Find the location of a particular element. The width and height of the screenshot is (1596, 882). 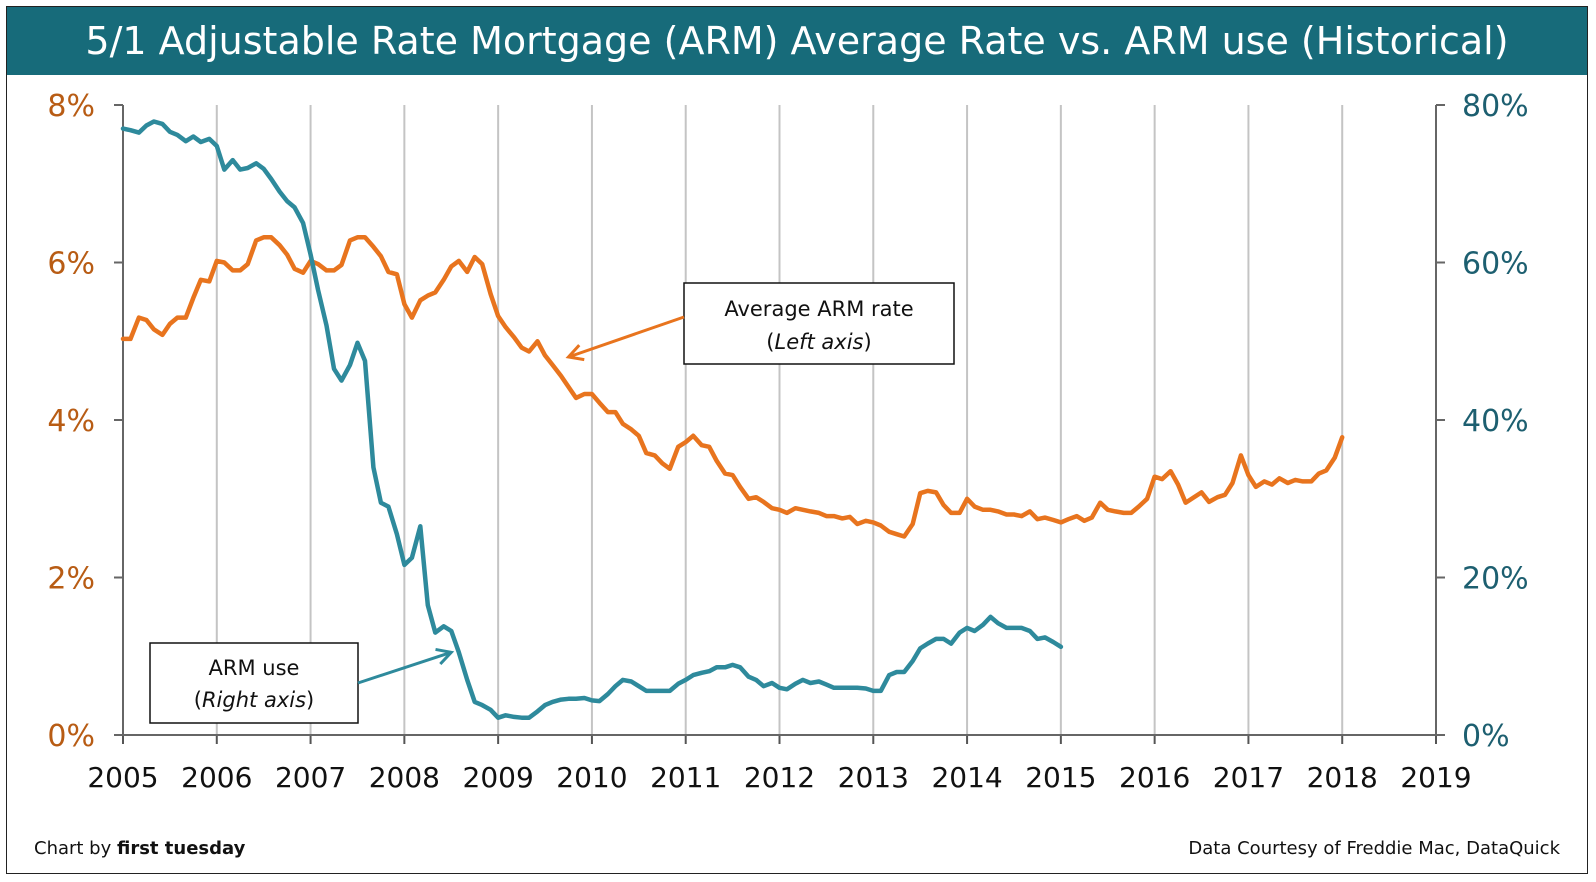

x-tick-2019: 2019 is located at coordinates (1435, 777).